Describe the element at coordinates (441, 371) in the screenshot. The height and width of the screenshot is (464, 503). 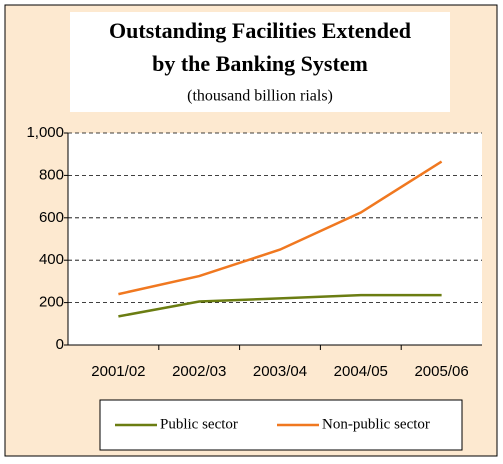
I see `x-tick-label: 2005/06` at that location.